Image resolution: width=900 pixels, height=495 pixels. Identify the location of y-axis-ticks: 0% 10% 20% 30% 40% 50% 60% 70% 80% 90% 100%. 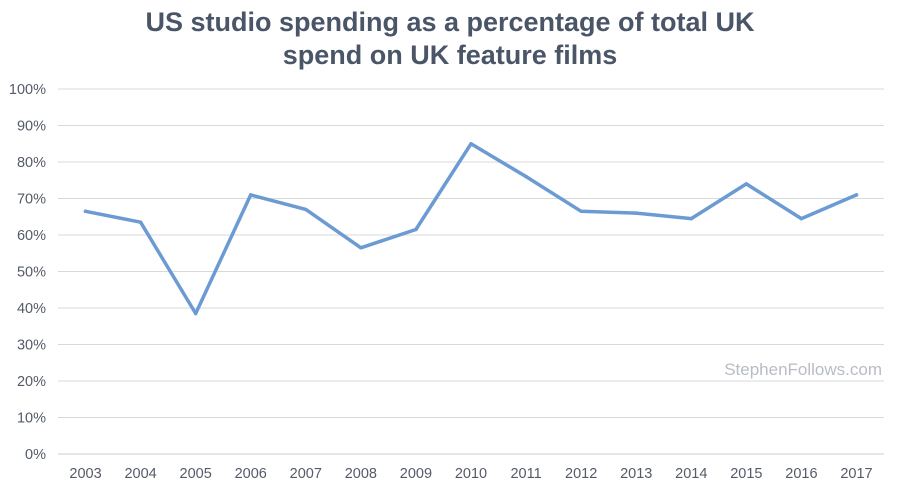
(27, 272).